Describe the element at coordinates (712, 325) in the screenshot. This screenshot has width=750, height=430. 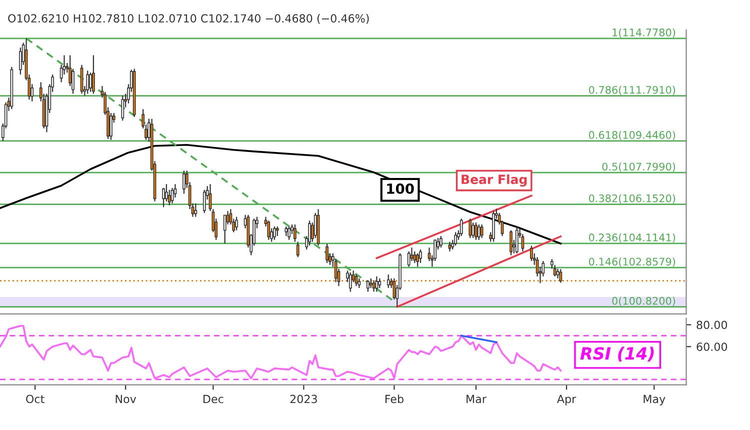
I see `y-tick-label: 80.00` at that location.